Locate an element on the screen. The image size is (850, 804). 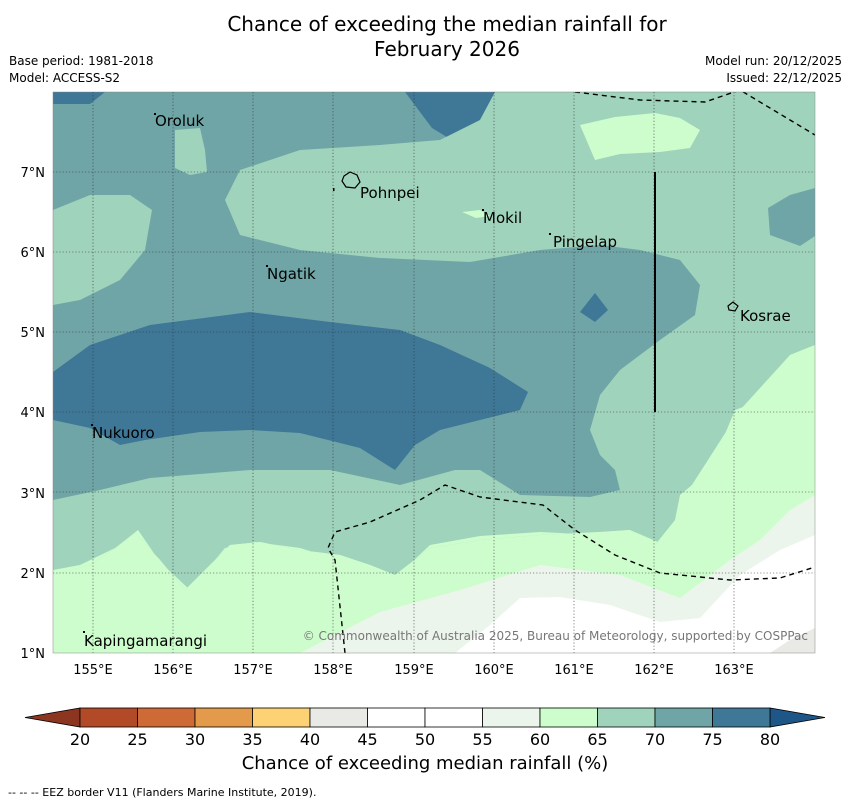
contour-70-75-east is located at coordinates (791, 217).